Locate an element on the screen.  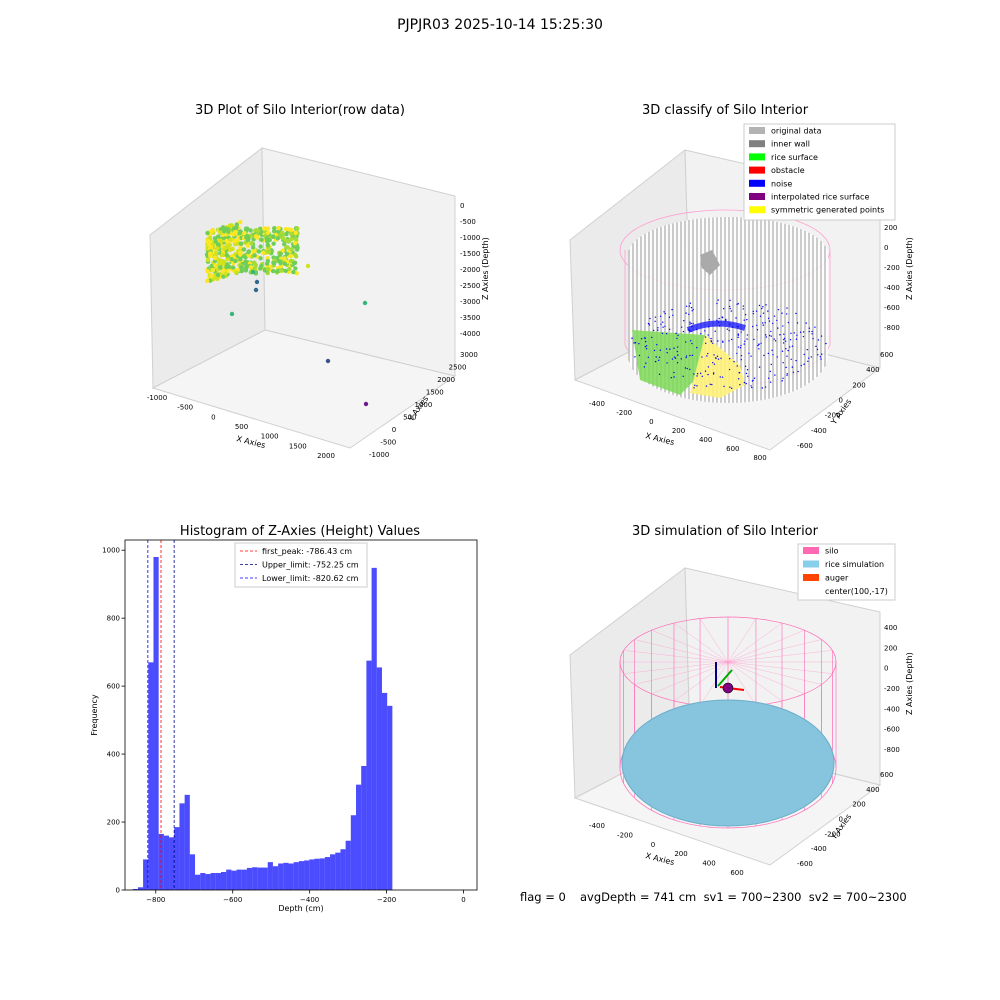
simulation-x-tick-label: 600 is located at coordinates (736, 873).